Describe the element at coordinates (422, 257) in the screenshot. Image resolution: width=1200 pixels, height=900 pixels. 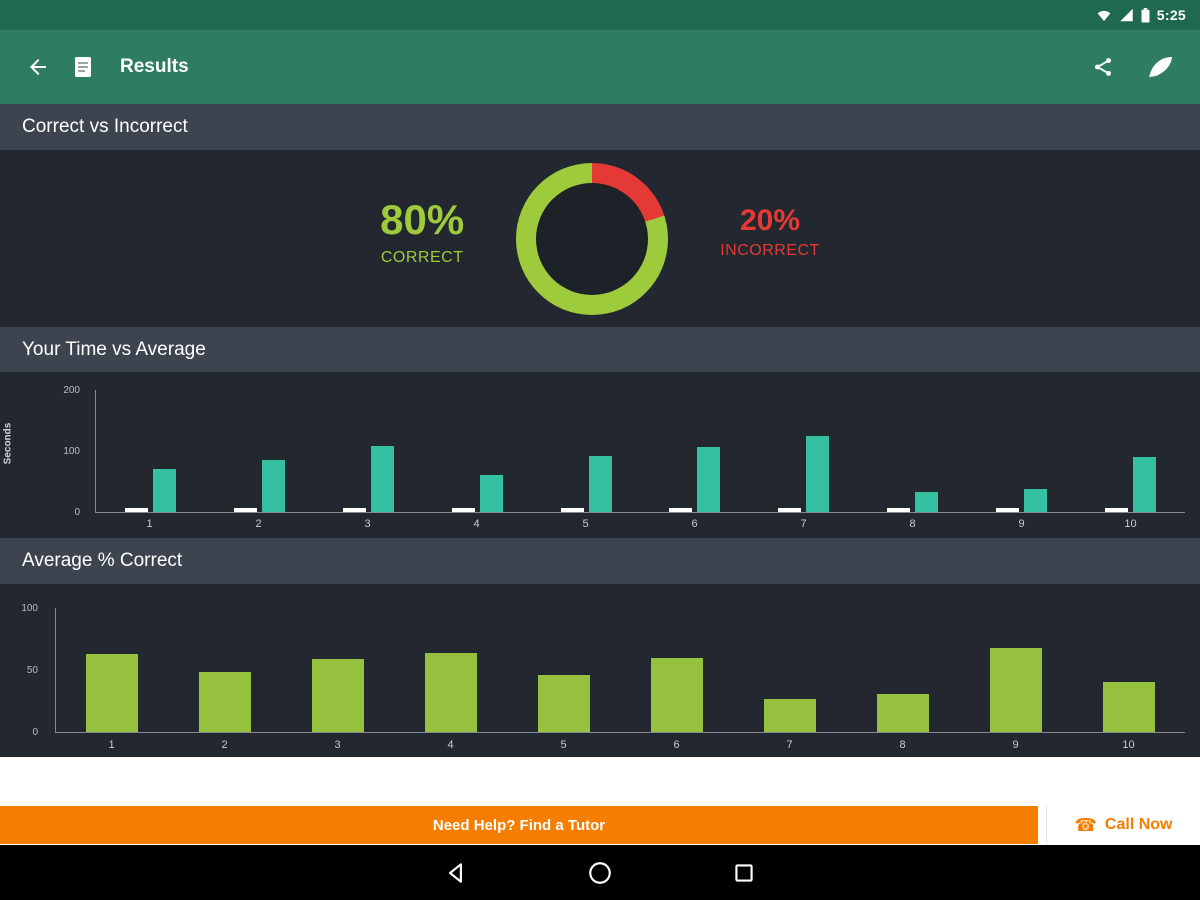
I see `correct-label: CORRECT` at that location.